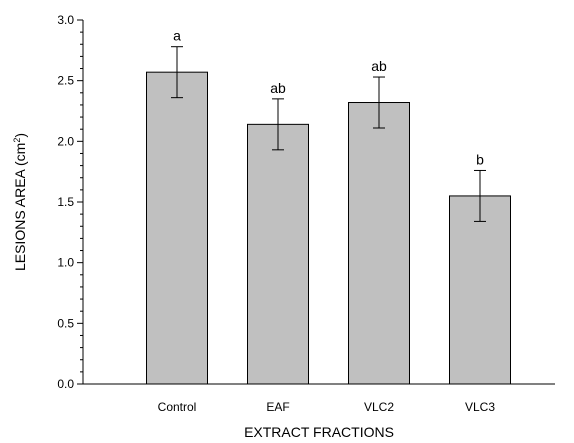 This screenshot has width=574, height=443. Describe the element at coordinates (17, 140) in the screenshot. I see `y-axis-title-superscript: 2` at that location.